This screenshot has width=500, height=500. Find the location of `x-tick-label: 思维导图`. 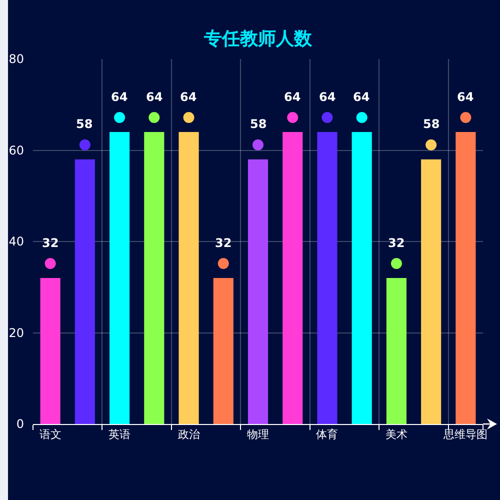

x-tick-label: 思维导图 is located at coordinates (465, 435).